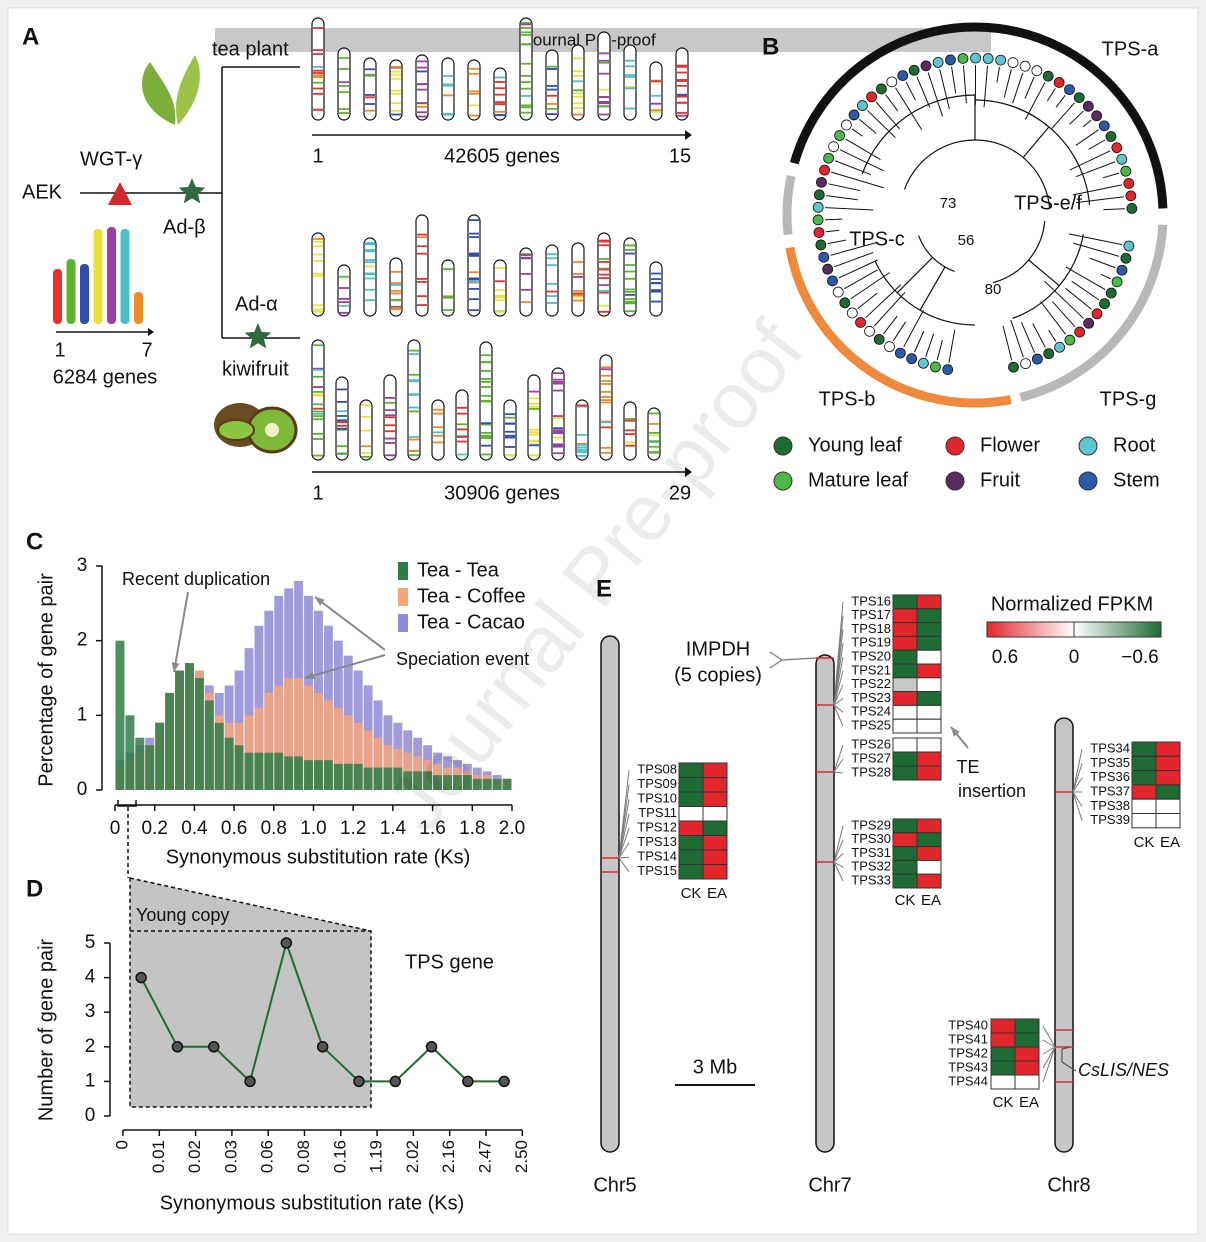  Describe the element at coordinates (462, 659) in the screenshot. I see `label: Speciation event` at that location.